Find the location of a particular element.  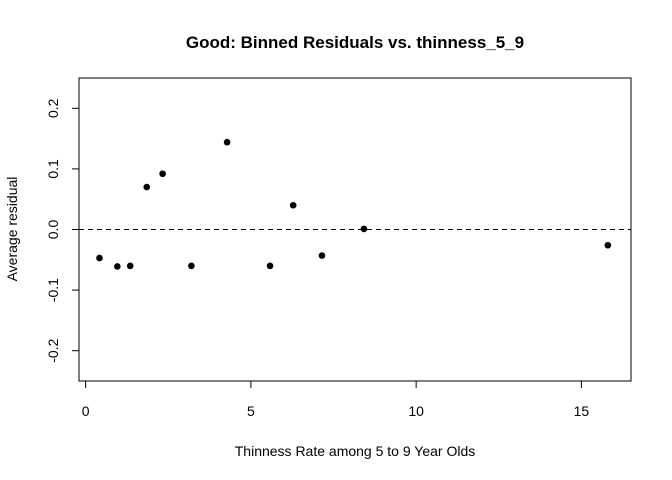

x-tick-label: 10 is located at coordinates (416, 411).